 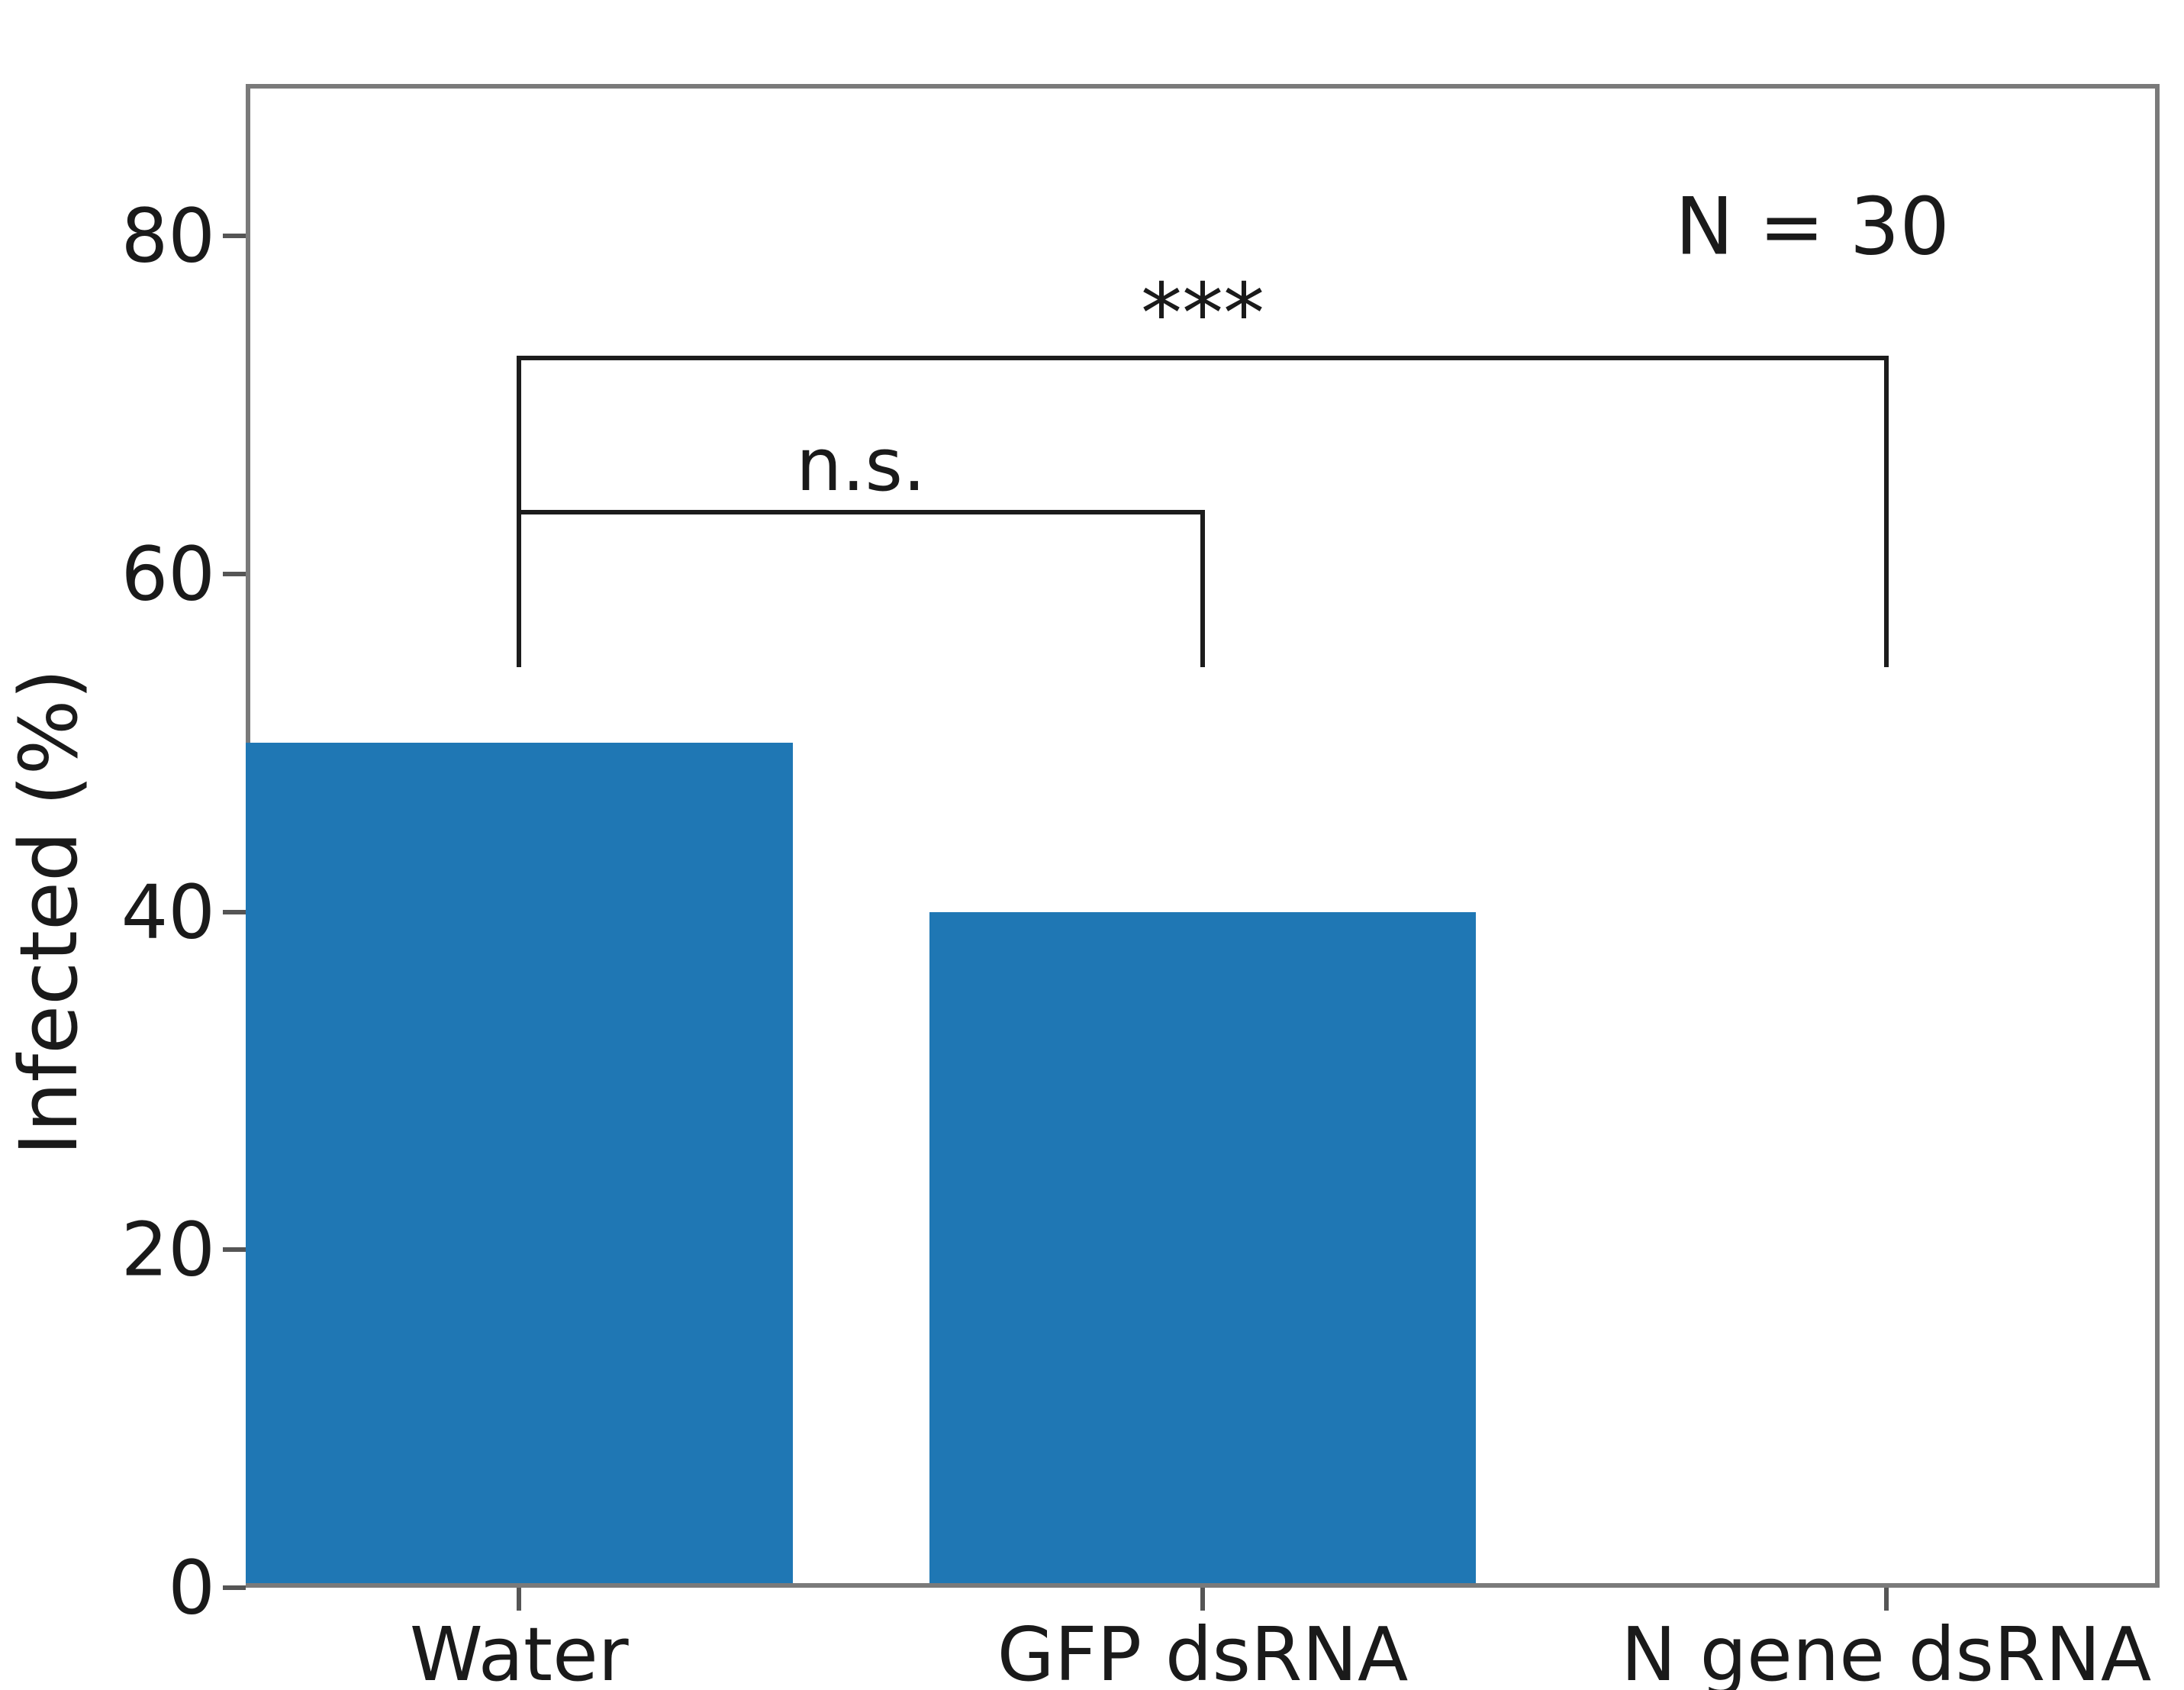 What do you see at coordinates (1203, 1247) in the screenshot?
I see `bar-gfp-dsrna` at bounding box center [1203, 1247].